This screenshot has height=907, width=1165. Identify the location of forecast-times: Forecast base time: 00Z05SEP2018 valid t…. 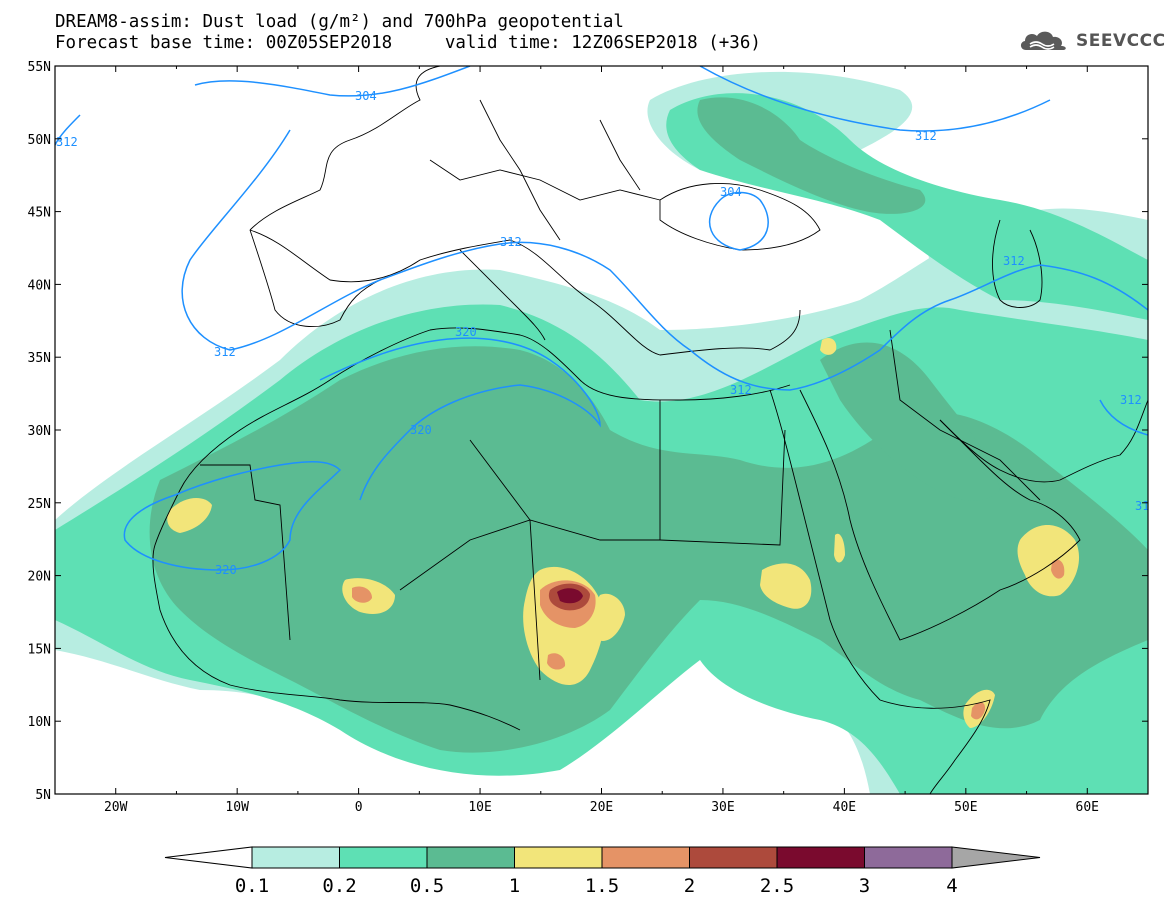
(408, 43).